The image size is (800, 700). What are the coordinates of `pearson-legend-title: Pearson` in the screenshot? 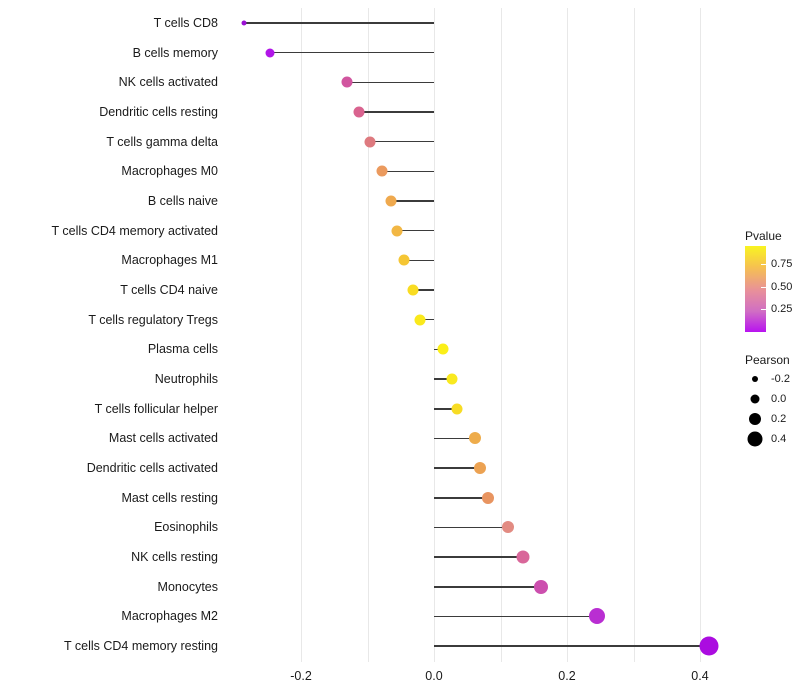 It's located at (767, 360).